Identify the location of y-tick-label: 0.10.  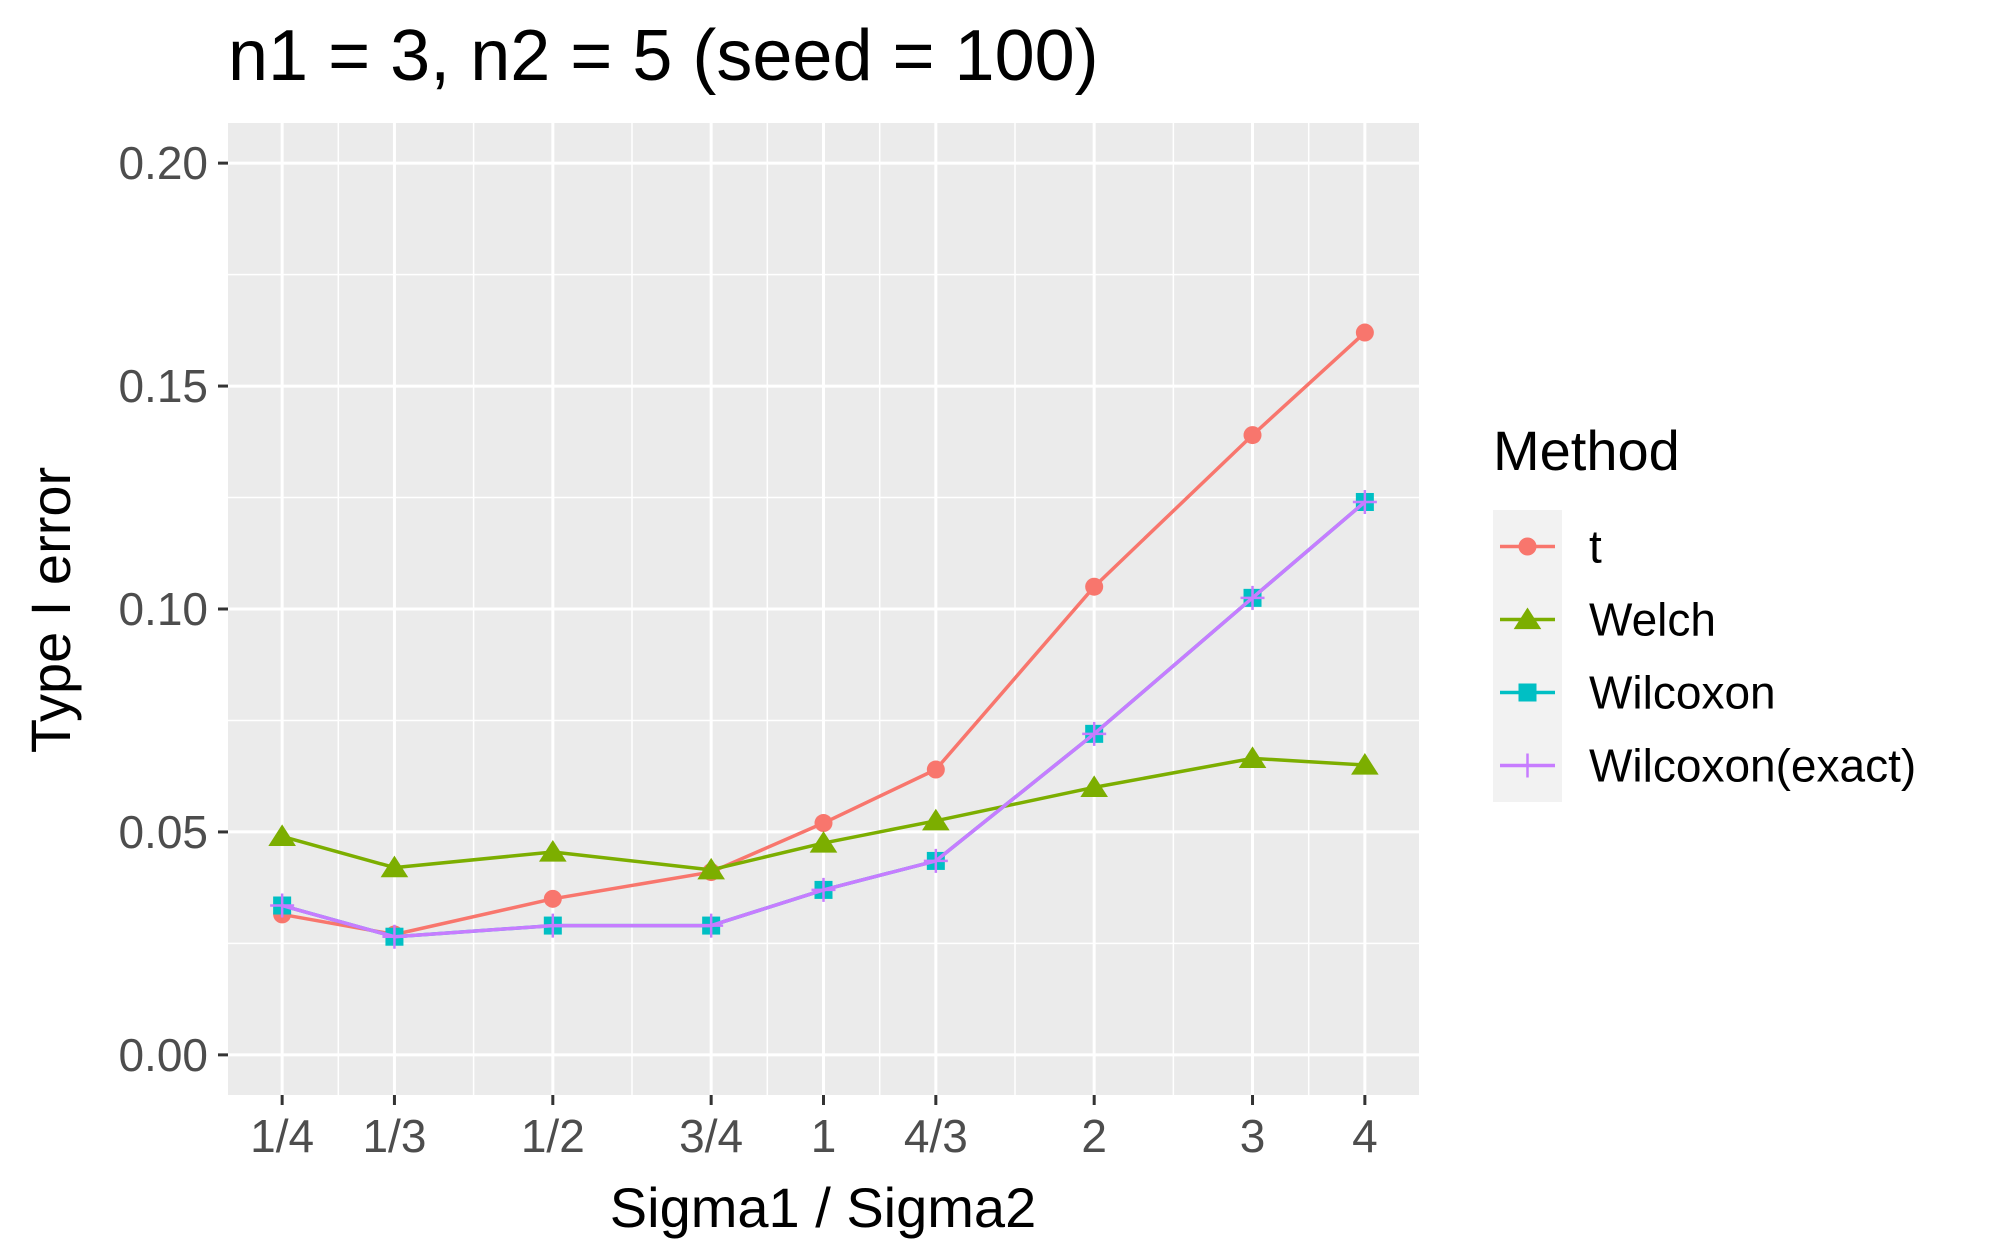
(163, 609).